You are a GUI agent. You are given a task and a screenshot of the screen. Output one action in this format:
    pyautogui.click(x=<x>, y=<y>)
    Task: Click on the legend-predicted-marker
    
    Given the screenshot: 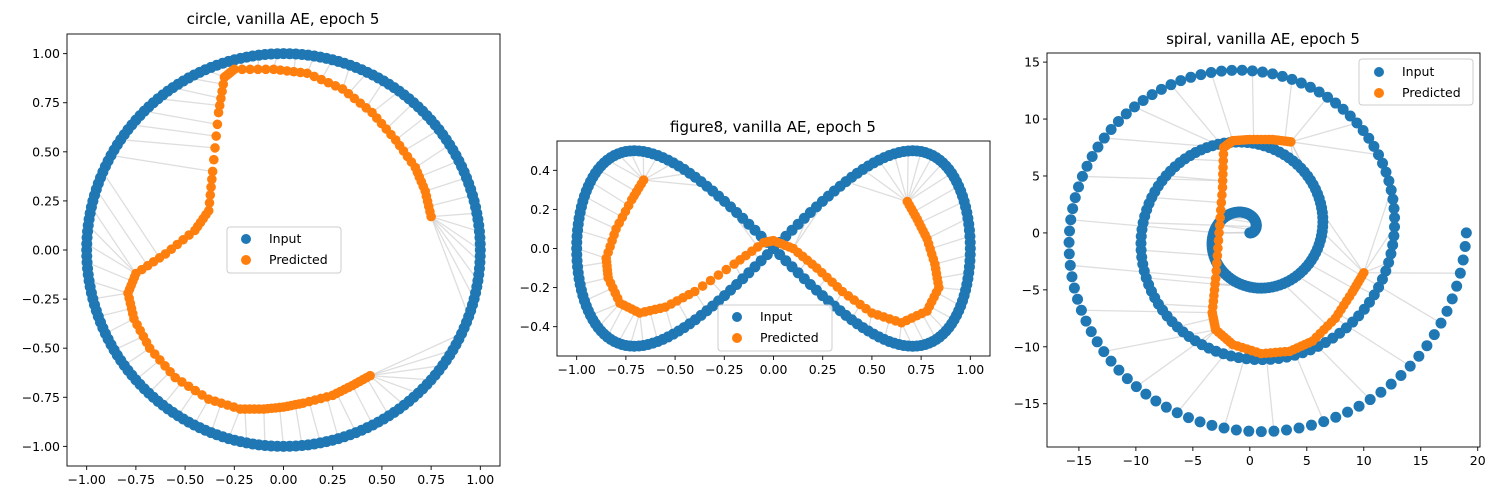 What is the action you would take?
    pyautogui.click(x=1379, y=93)
    